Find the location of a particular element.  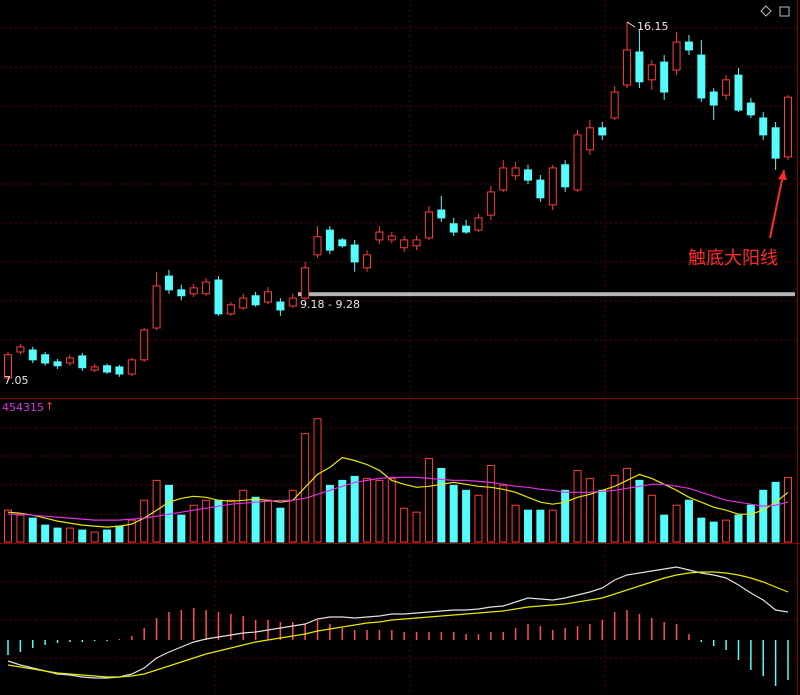

volume-label-arrow: ↑ is located at coordinates (49, 406).